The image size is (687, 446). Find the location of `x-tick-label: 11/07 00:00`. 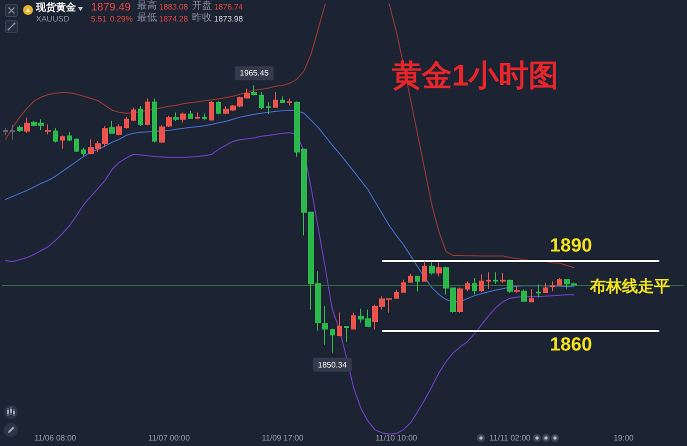

x-tick-label: 11/07 00:00 is located at coordinates (169, 438).